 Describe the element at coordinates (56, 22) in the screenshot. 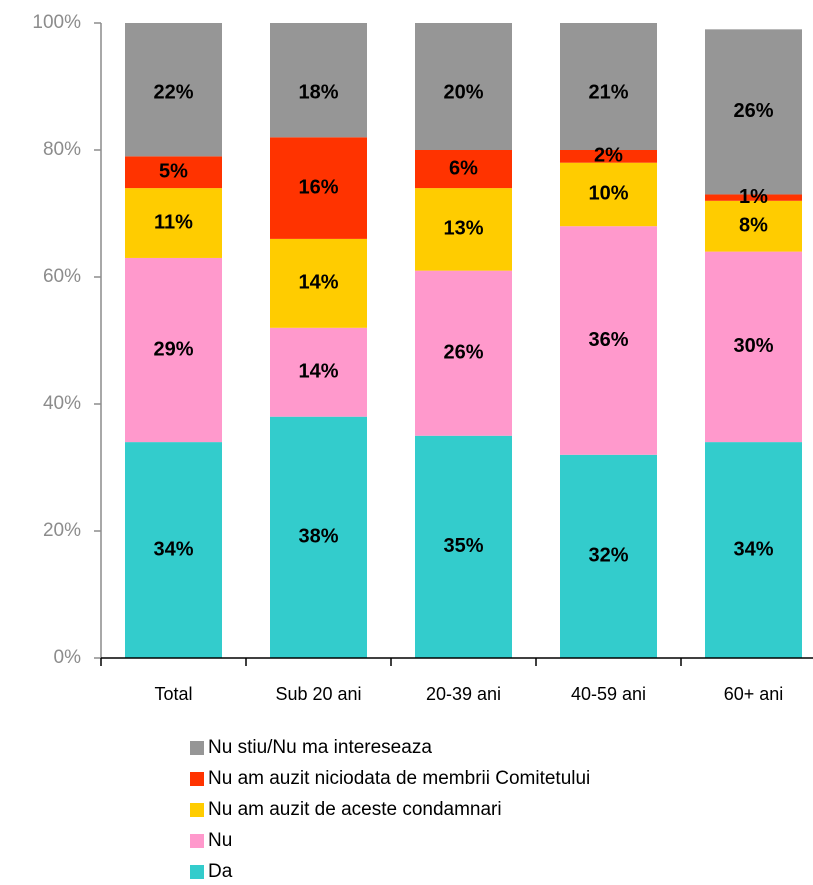

I see `y-tick-label: 100%` at that location.